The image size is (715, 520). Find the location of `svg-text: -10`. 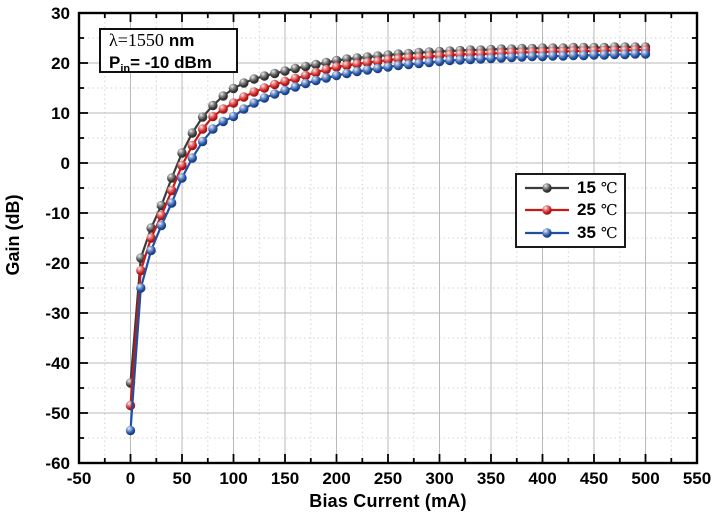

svg-text: -10 is located at coordinates (57, 213).